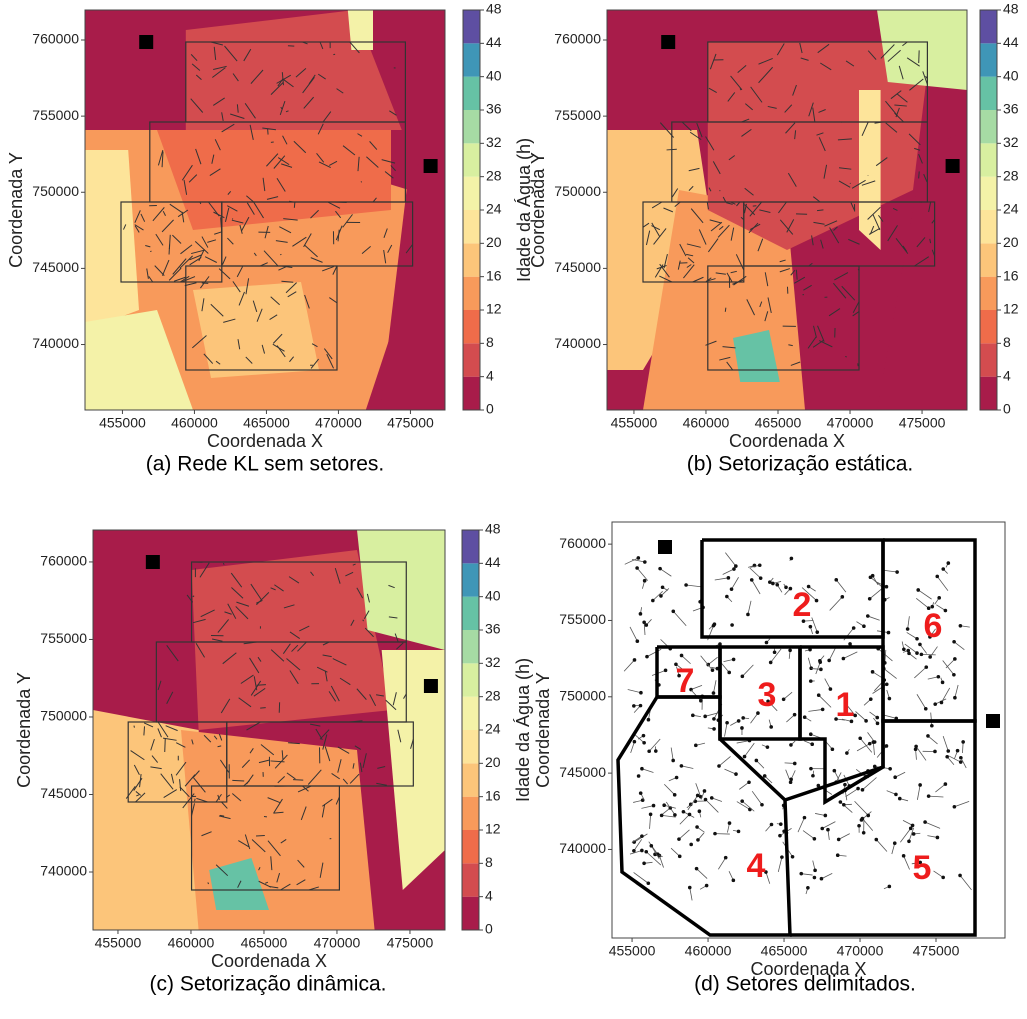  I want to click on reservoir, so click(993, 721).